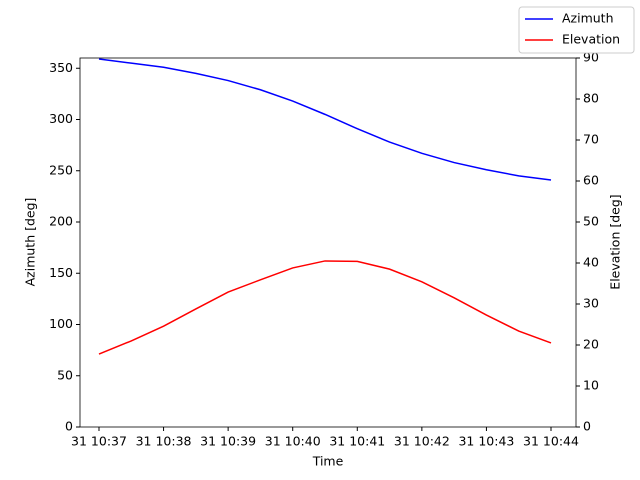 The width and height of the screenshot is (640, 480). I want to click on y-tick-label: 300, so click(61, 118).